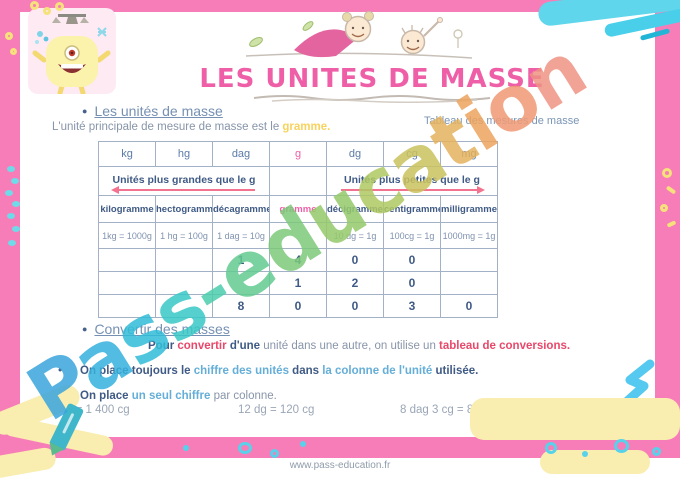  What do you see at coordinates (245, 396) in the screenshot?
I see `text-segment: par colonne.` at bounding box center [245, 396].